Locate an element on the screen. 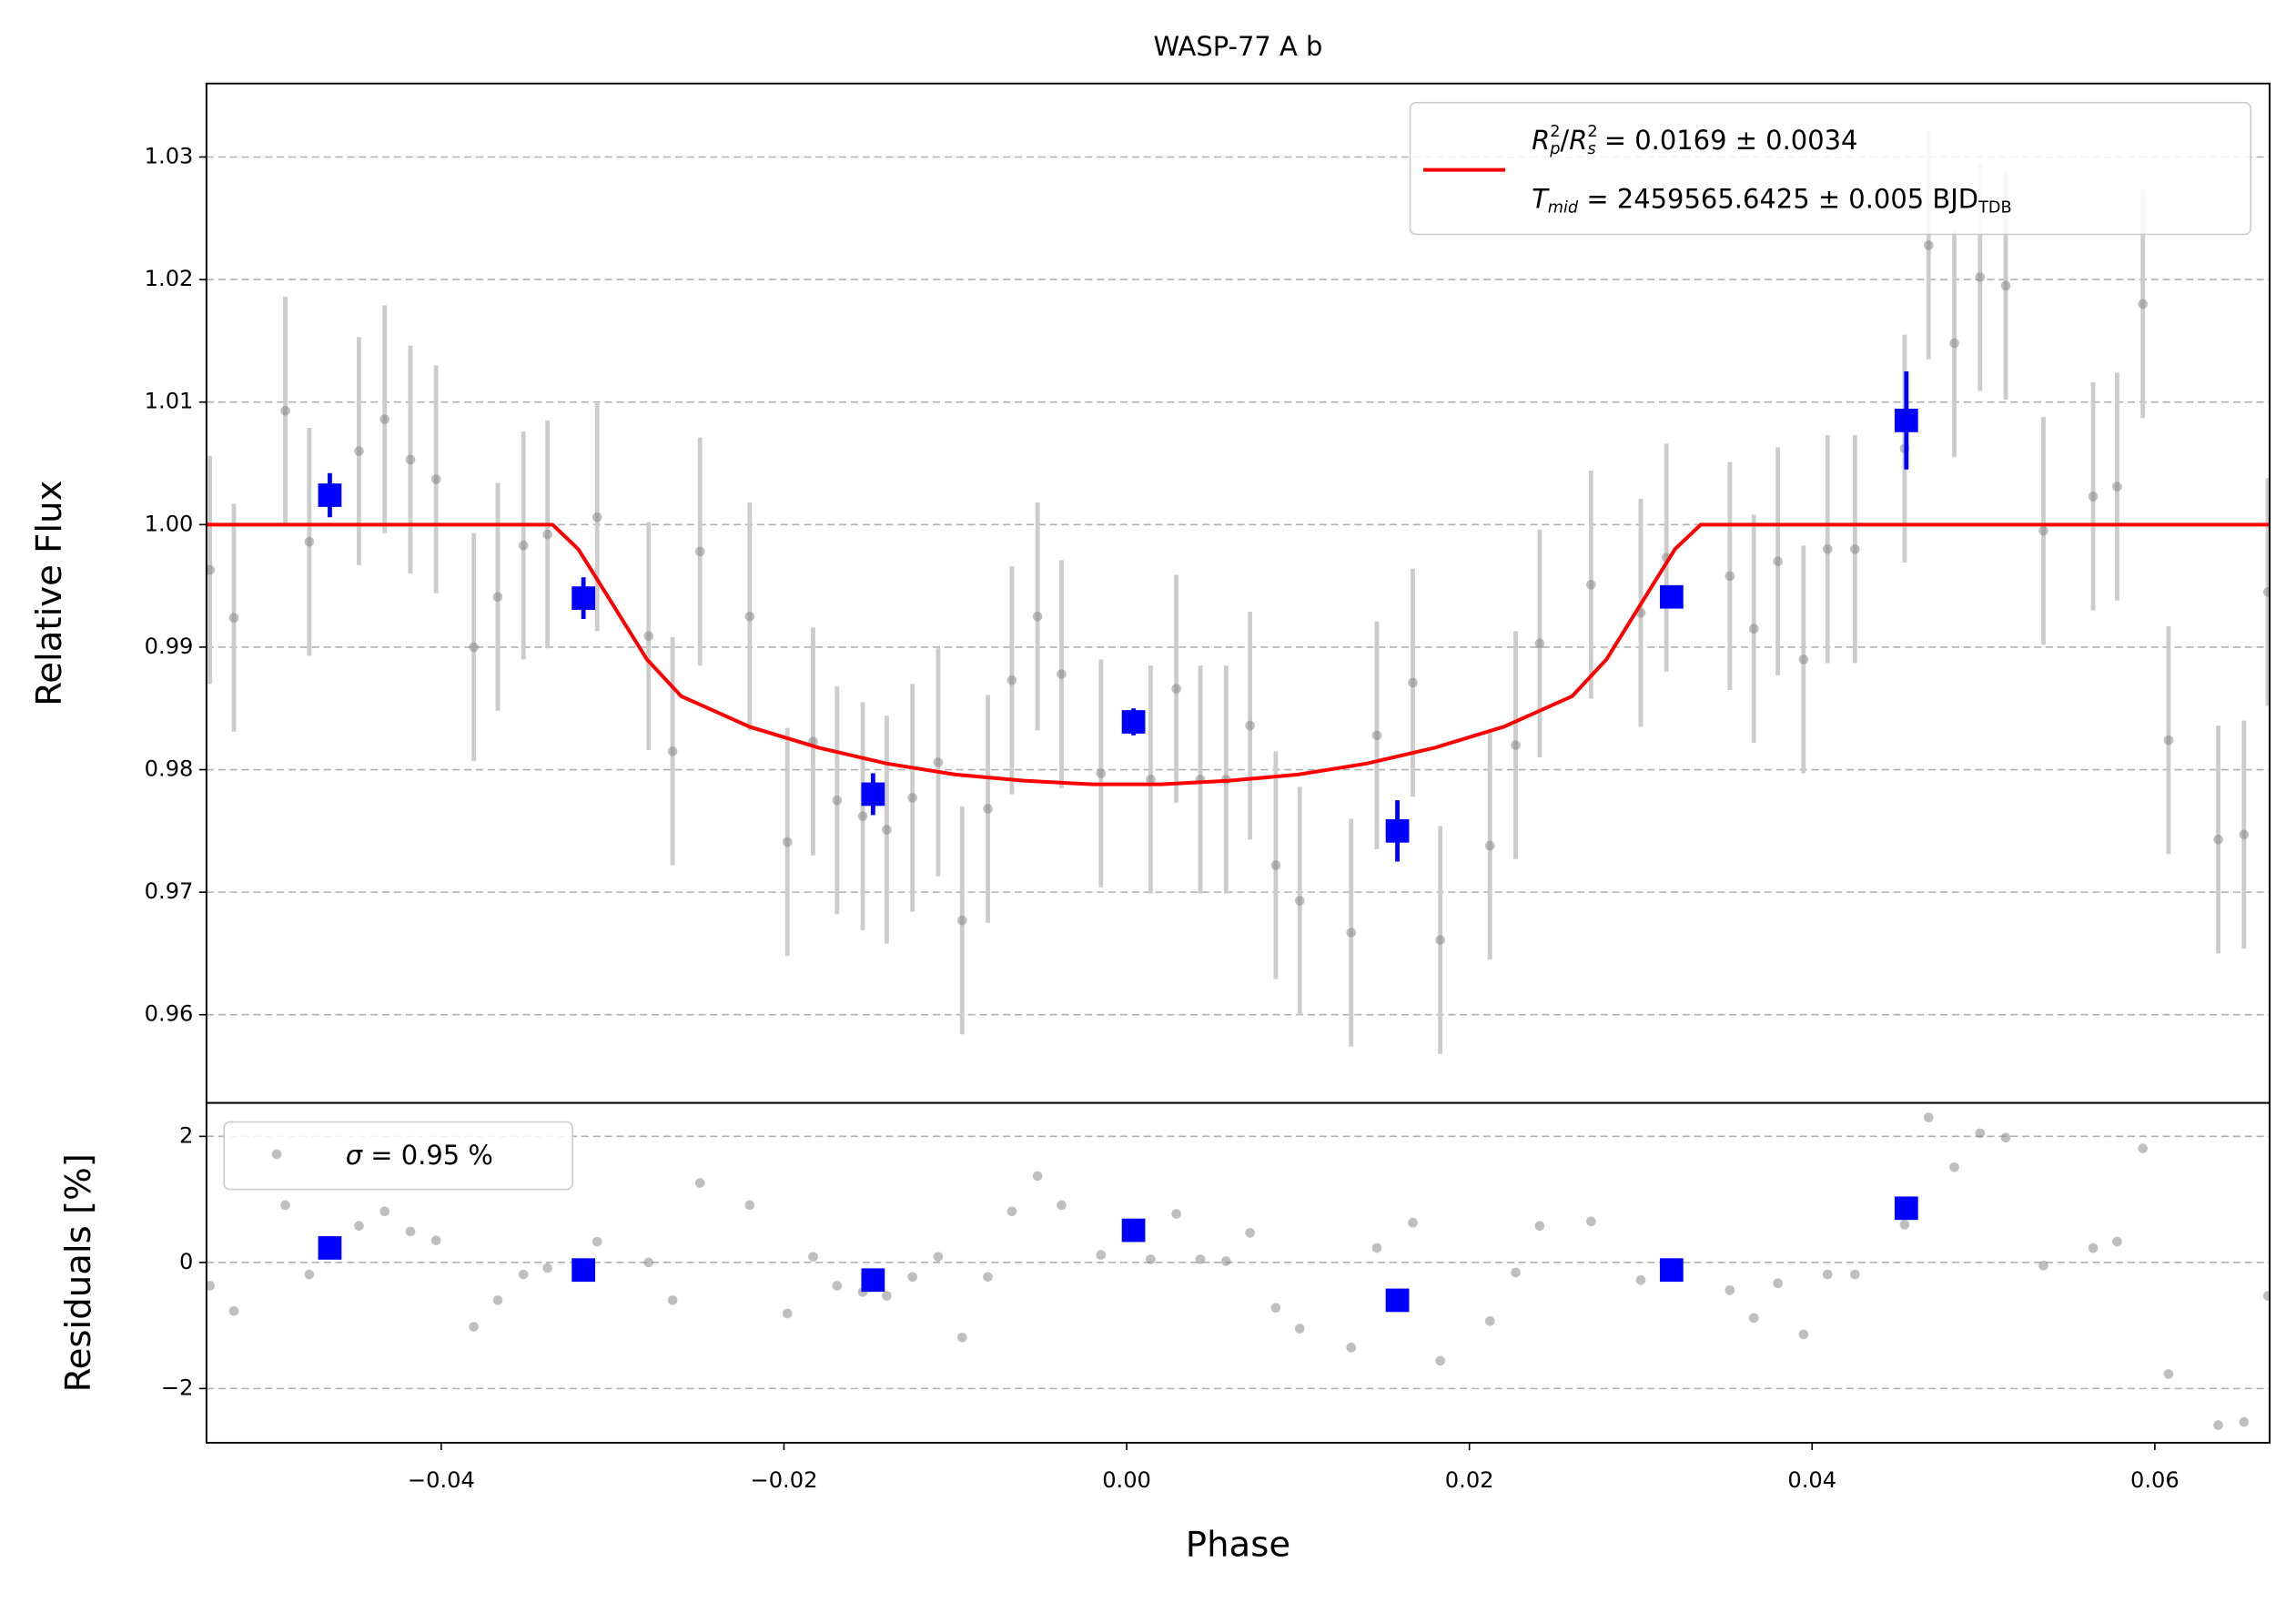  x-axis-label: Phase is located at coordinates (1238, 1545).